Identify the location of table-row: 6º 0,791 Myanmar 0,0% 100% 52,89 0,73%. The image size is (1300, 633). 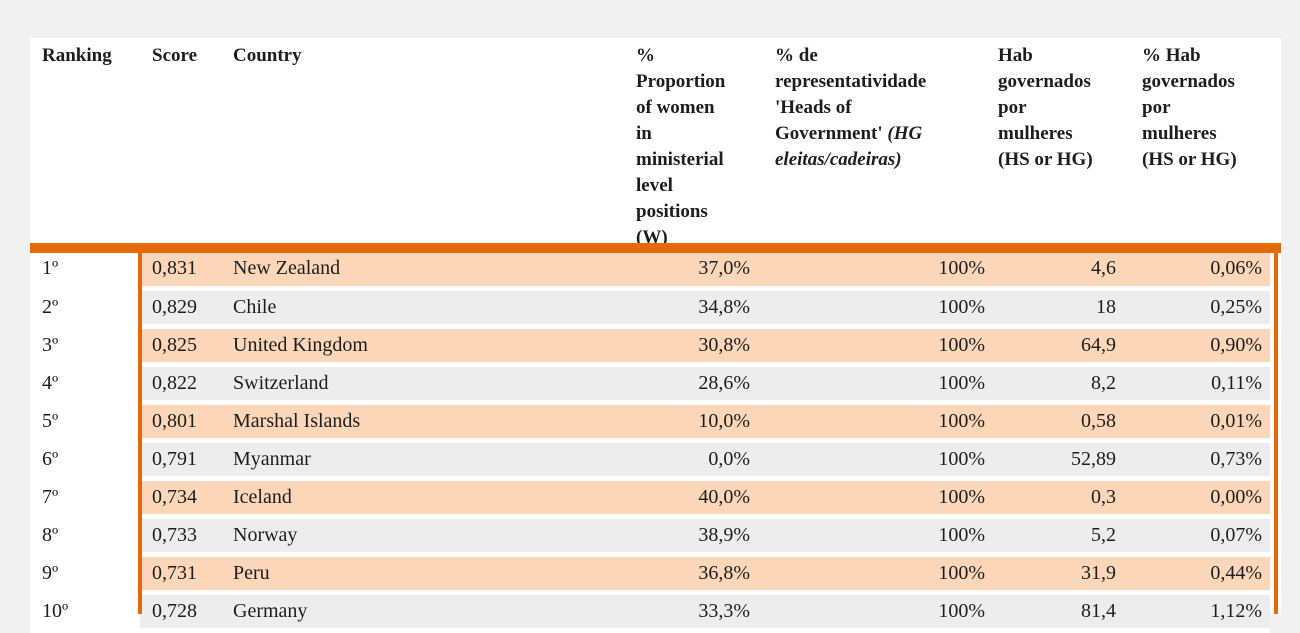
(650, 460).